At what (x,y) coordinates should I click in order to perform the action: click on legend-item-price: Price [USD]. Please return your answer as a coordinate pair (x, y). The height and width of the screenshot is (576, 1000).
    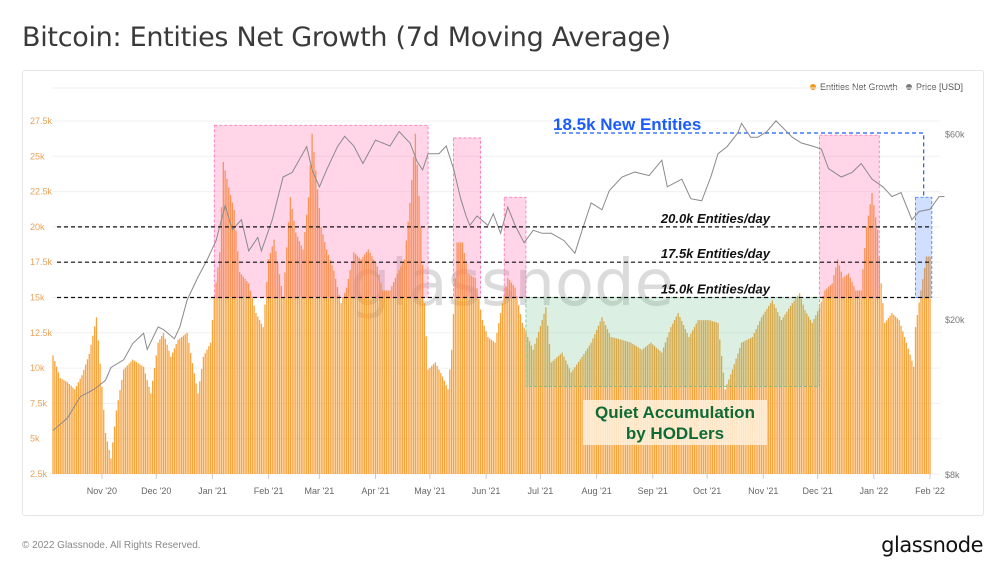
    Looking at the image, I should click on (934, 87).